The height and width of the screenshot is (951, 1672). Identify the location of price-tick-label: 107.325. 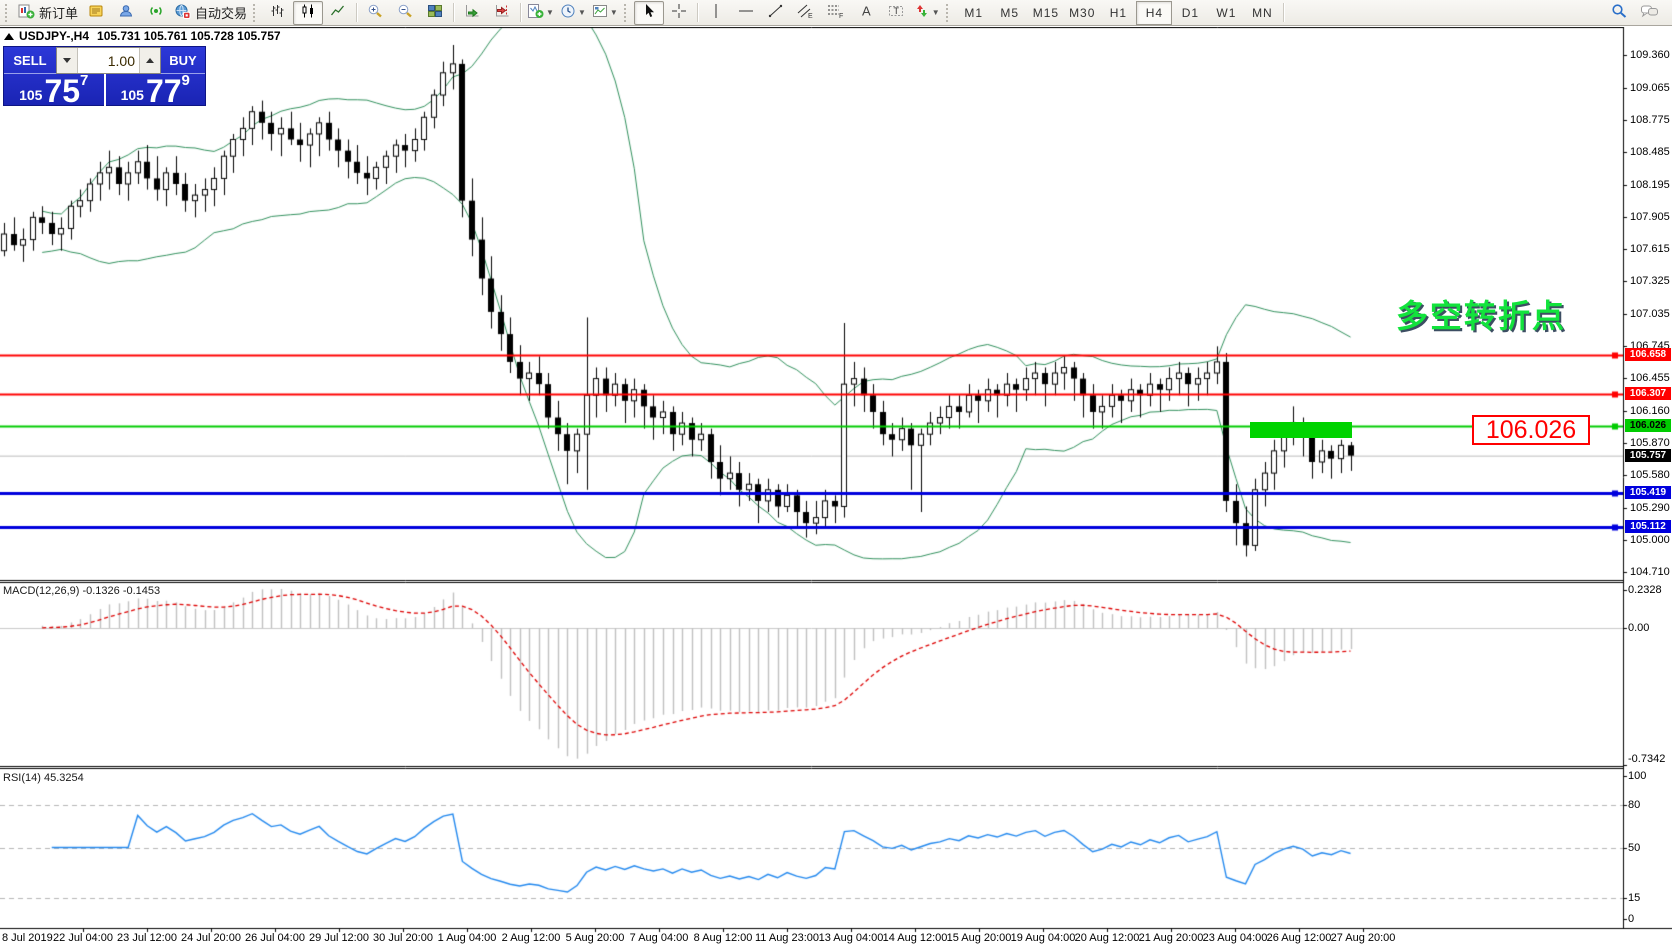
(1650, 281).